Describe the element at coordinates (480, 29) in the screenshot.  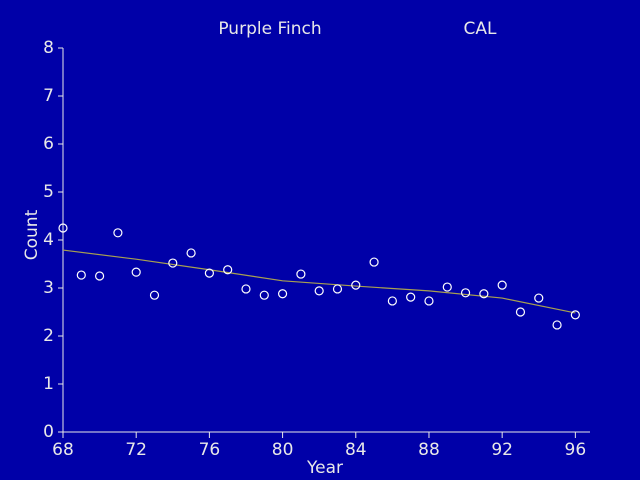
I see `chart-subtitle: CAL` at that location.